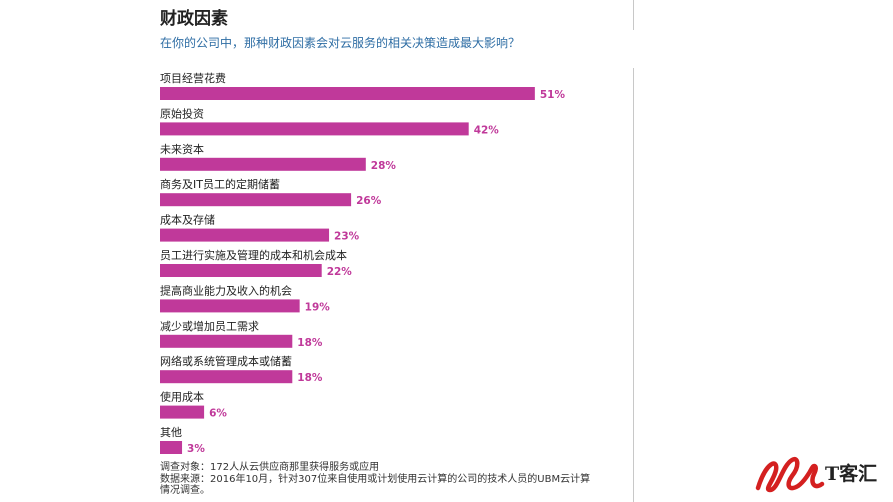 The height and width of the screenshot is (502, 893). What do you see at coordinates (384, 166) in the screenshot?
I see `value-label: 28%` at bounding box center [384, 166].